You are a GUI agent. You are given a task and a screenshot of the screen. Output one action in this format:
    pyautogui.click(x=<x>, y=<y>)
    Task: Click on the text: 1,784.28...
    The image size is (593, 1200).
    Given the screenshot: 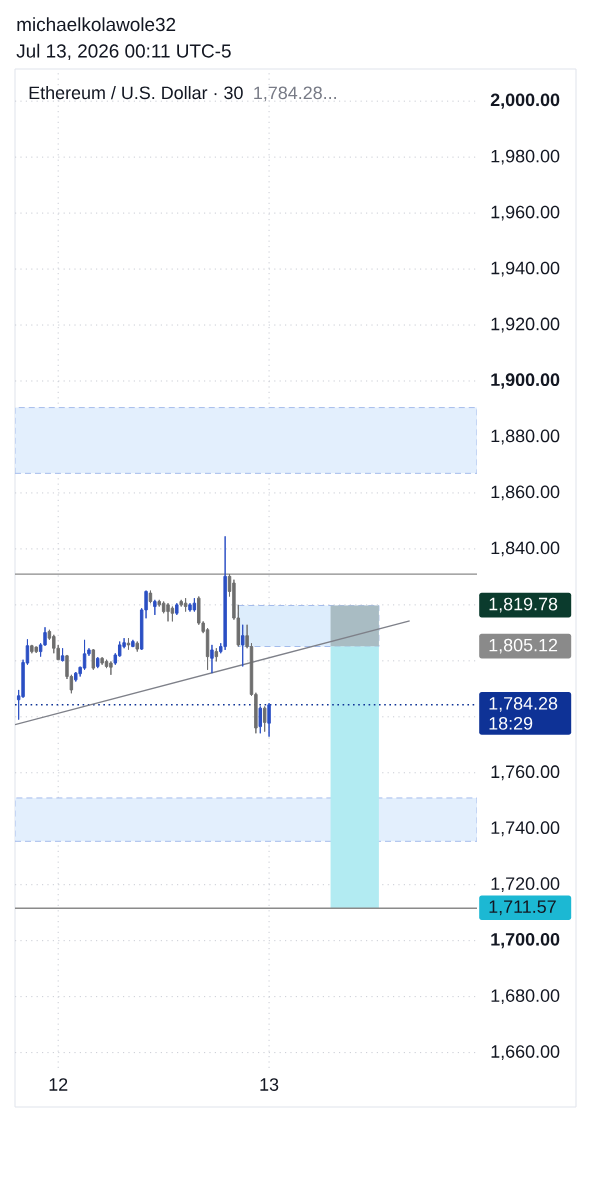 What is the action you would take?
    pyautogui.click(x=295, y=94)
    